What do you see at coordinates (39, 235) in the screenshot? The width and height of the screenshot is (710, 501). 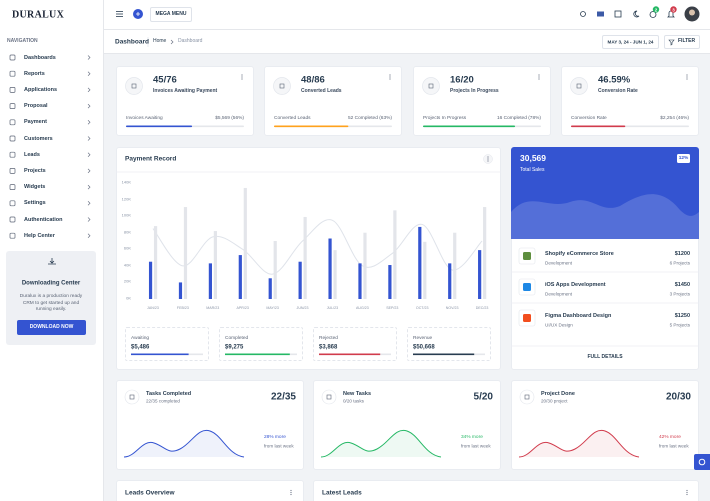 I see `nav-item: Help Center` at bounding box center [39, 235].